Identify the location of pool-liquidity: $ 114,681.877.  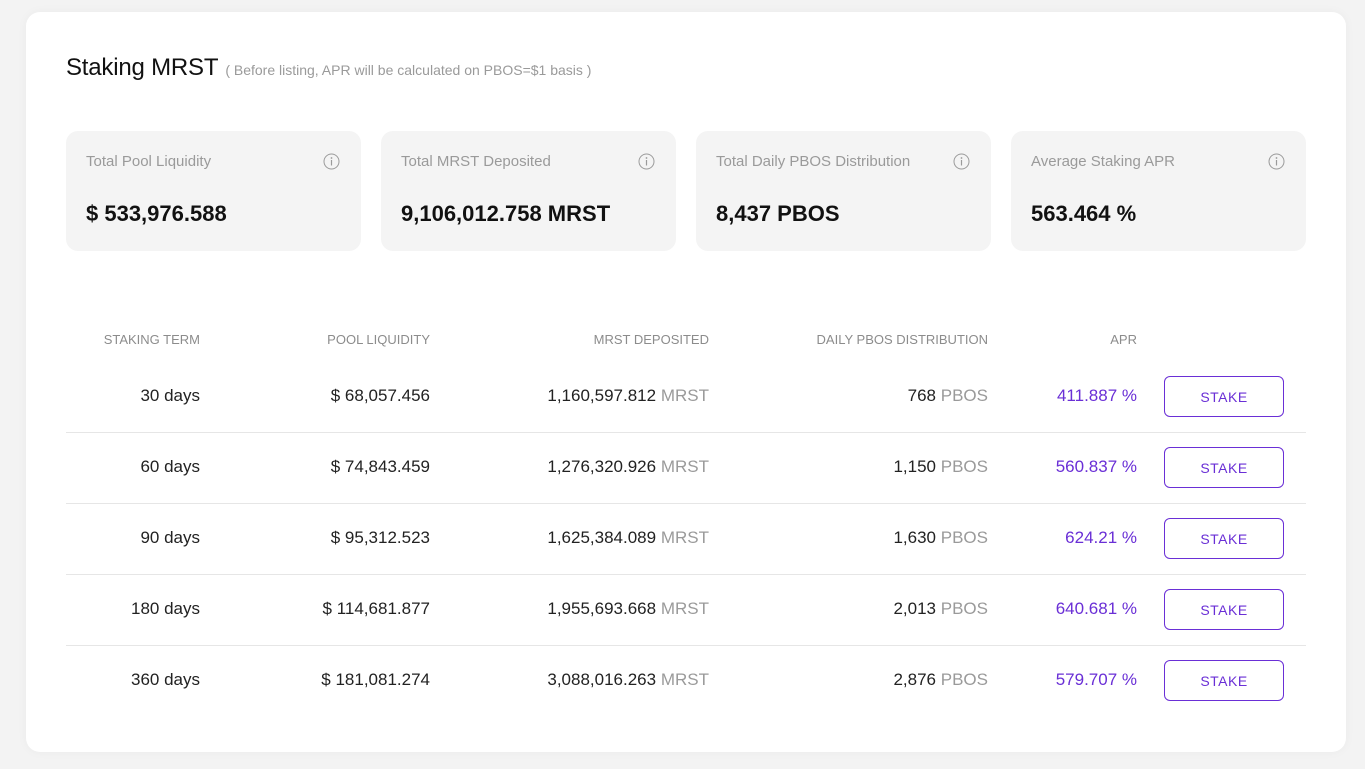
(376, 608).